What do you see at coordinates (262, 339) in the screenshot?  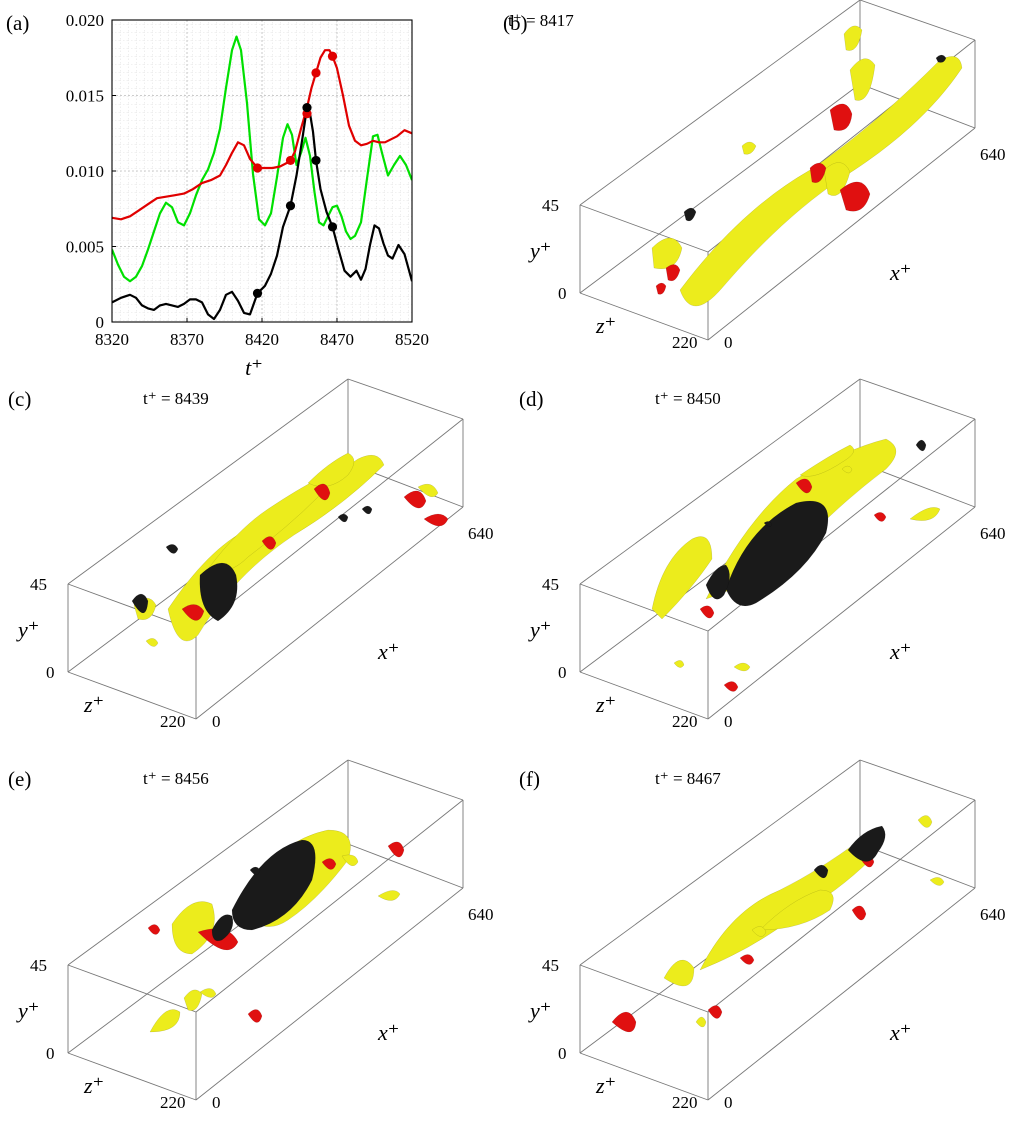 I see `x-tick-label: 8420` at bounding box center [262, 339].